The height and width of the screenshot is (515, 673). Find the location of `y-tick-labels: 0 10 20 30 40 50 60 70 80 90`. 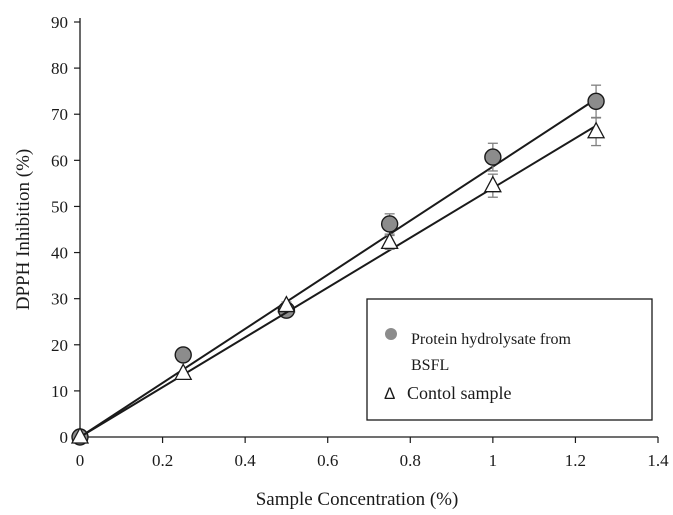

y-tick-labels: 0 10 20 30 40 50 60 70 80 90 is located at coordinates (65, 230).